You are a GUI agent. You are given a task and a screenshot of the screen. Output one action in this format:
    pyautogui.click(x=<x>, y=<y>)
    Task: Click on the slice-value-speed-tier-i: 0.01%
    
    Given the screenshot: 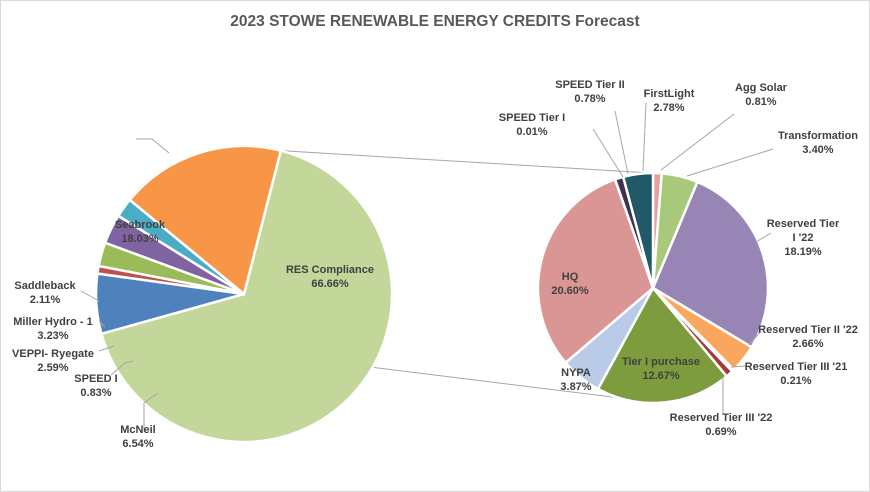 What is the action you would take?
    pyautogui.click(x=531, y=132)
    